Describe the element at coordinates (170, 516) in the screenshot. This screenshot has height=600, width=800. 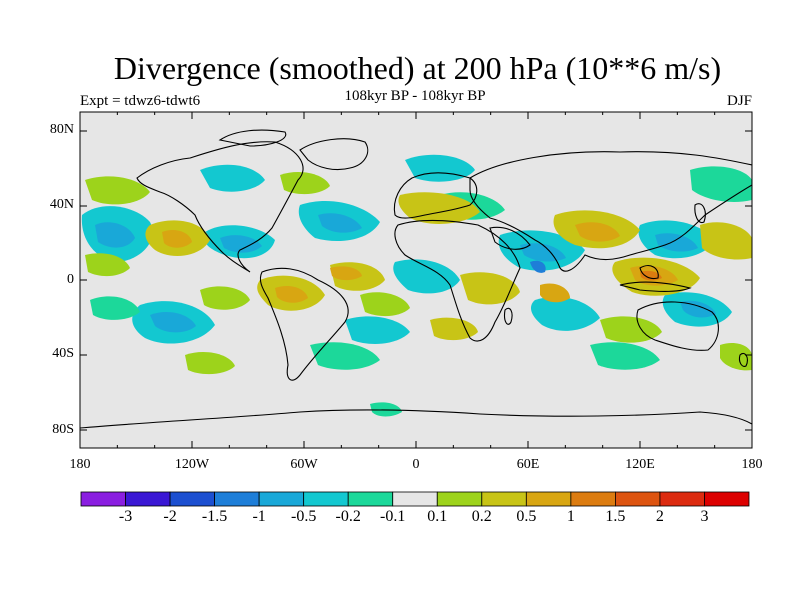
I see `colorbar-label: -2` at that location.